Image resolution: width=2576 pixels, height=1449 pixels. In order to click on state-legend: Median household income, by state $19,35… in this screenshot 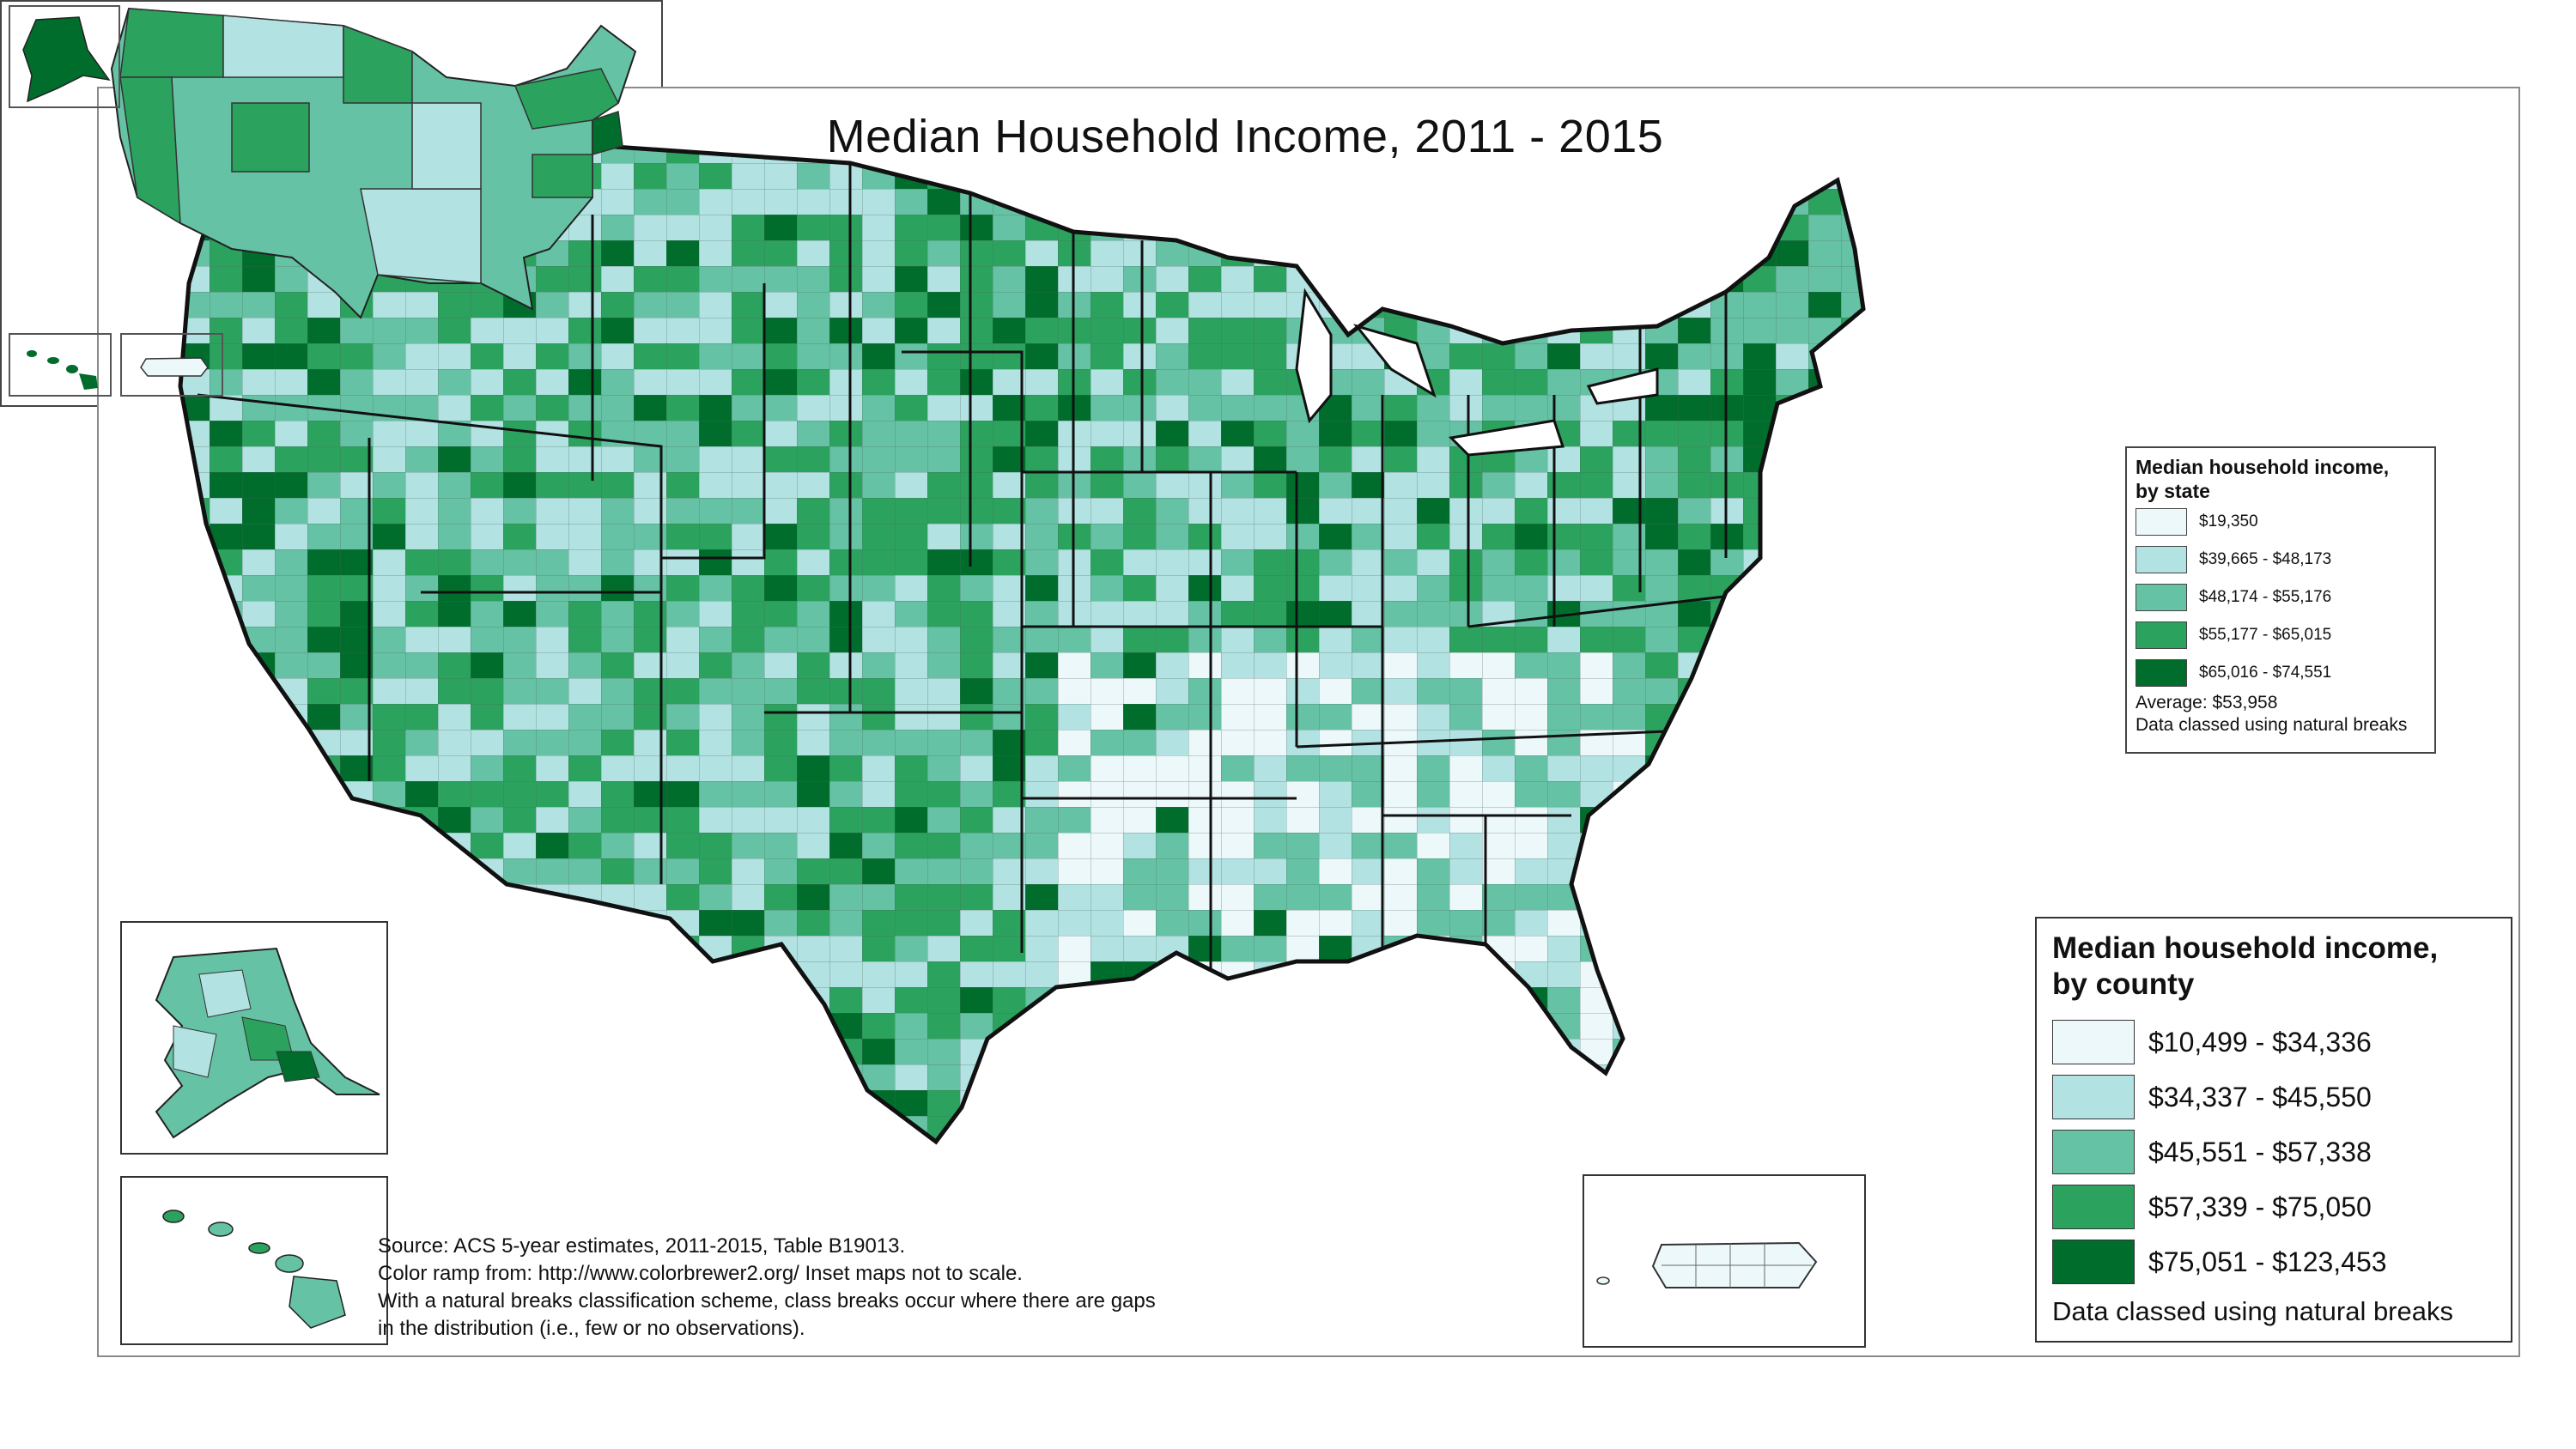, I will do `click(2280, 600)`.